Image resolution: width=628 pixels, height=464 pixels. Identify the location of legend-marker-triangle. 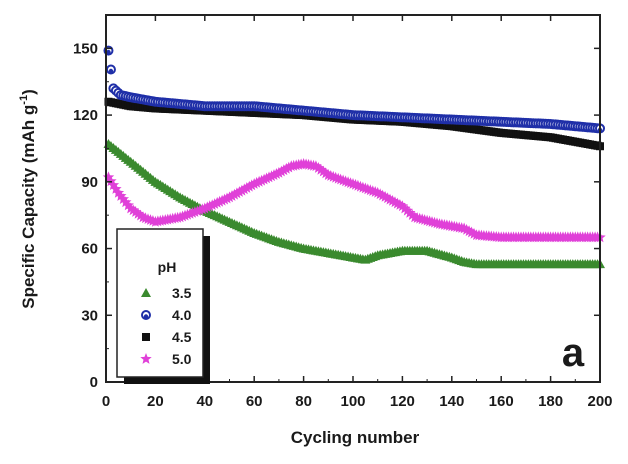
(146, 292).